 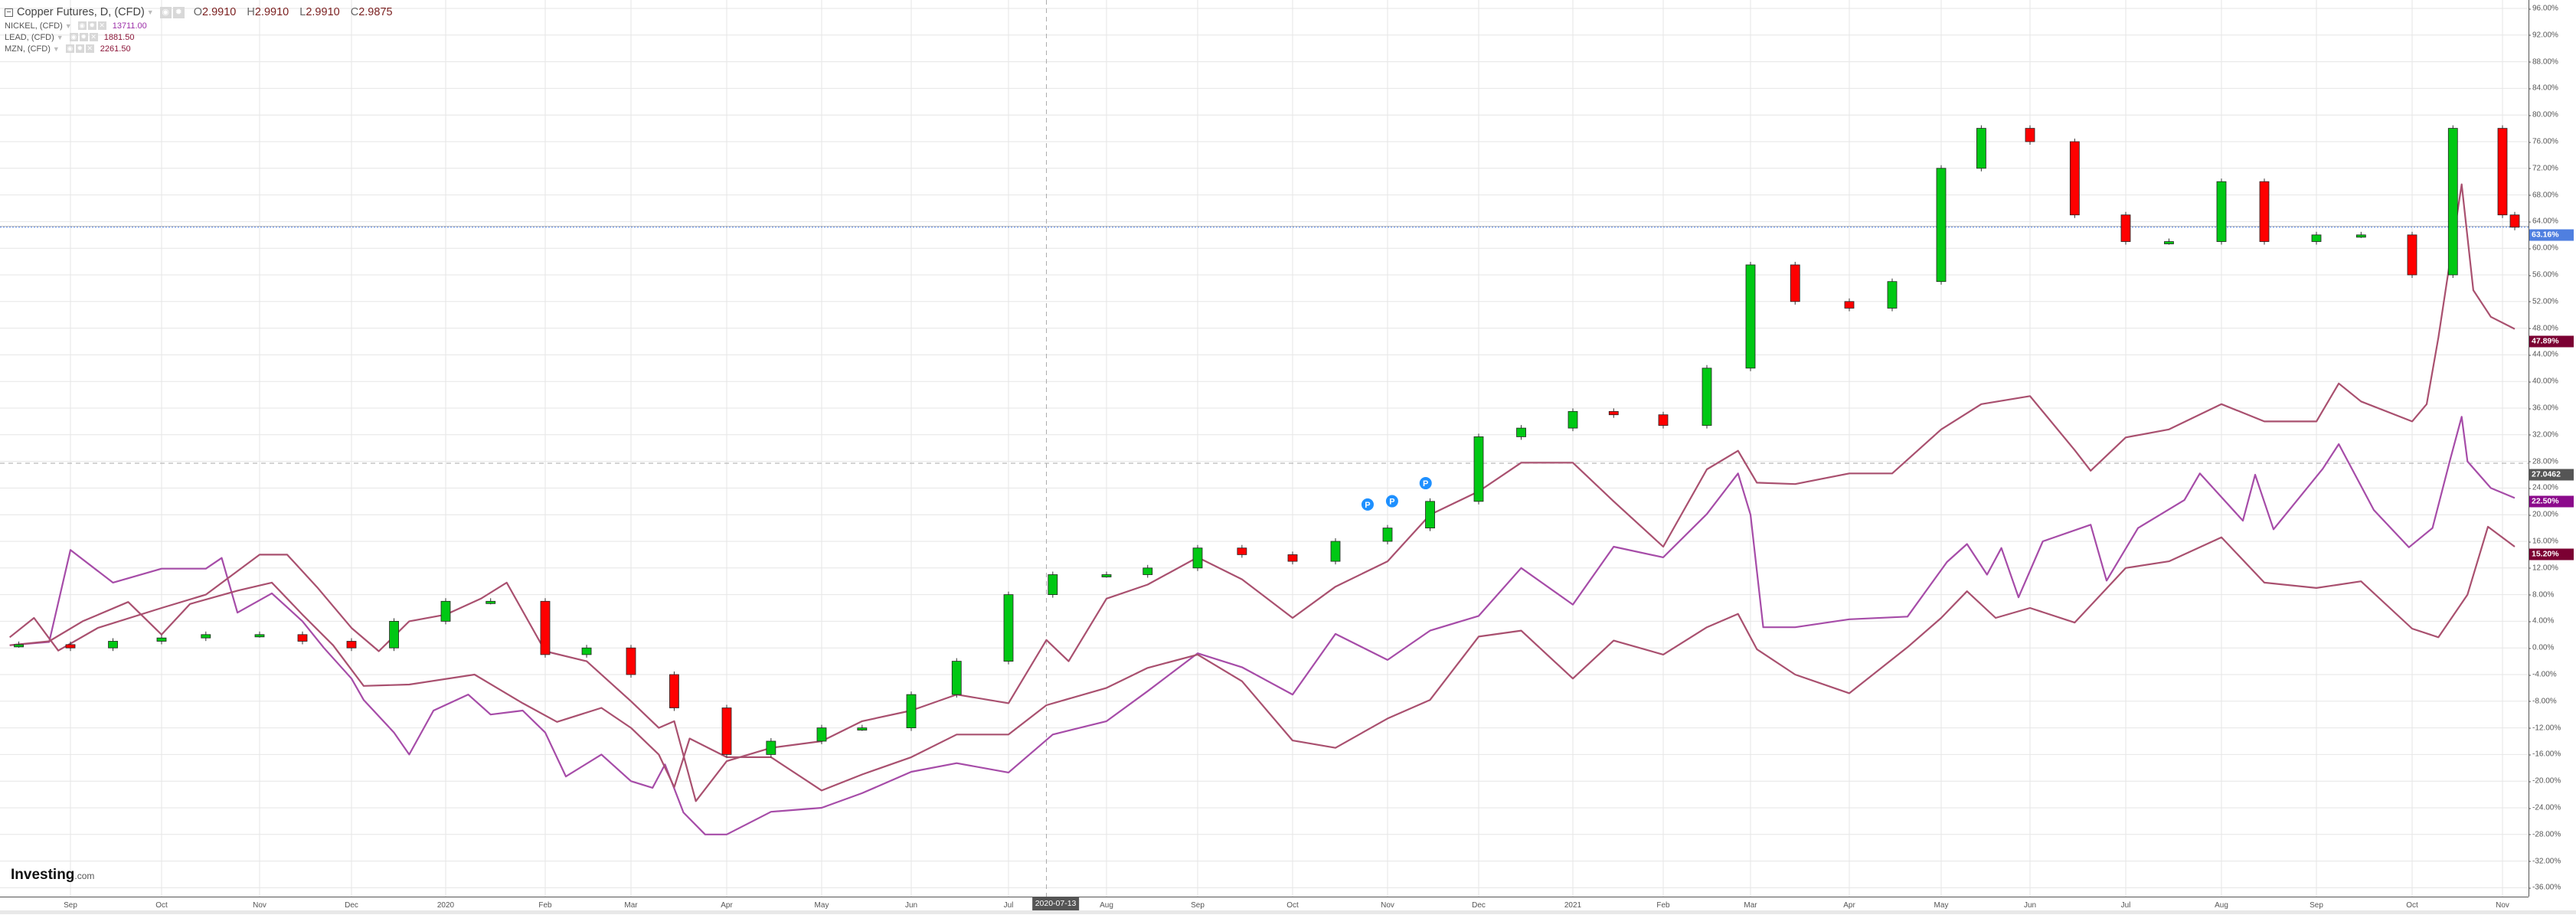 What do you see at coordinates (1479, 905) in the screenshot?
I see `x-tick-label: Dec` at bounding box center [1479, 905].